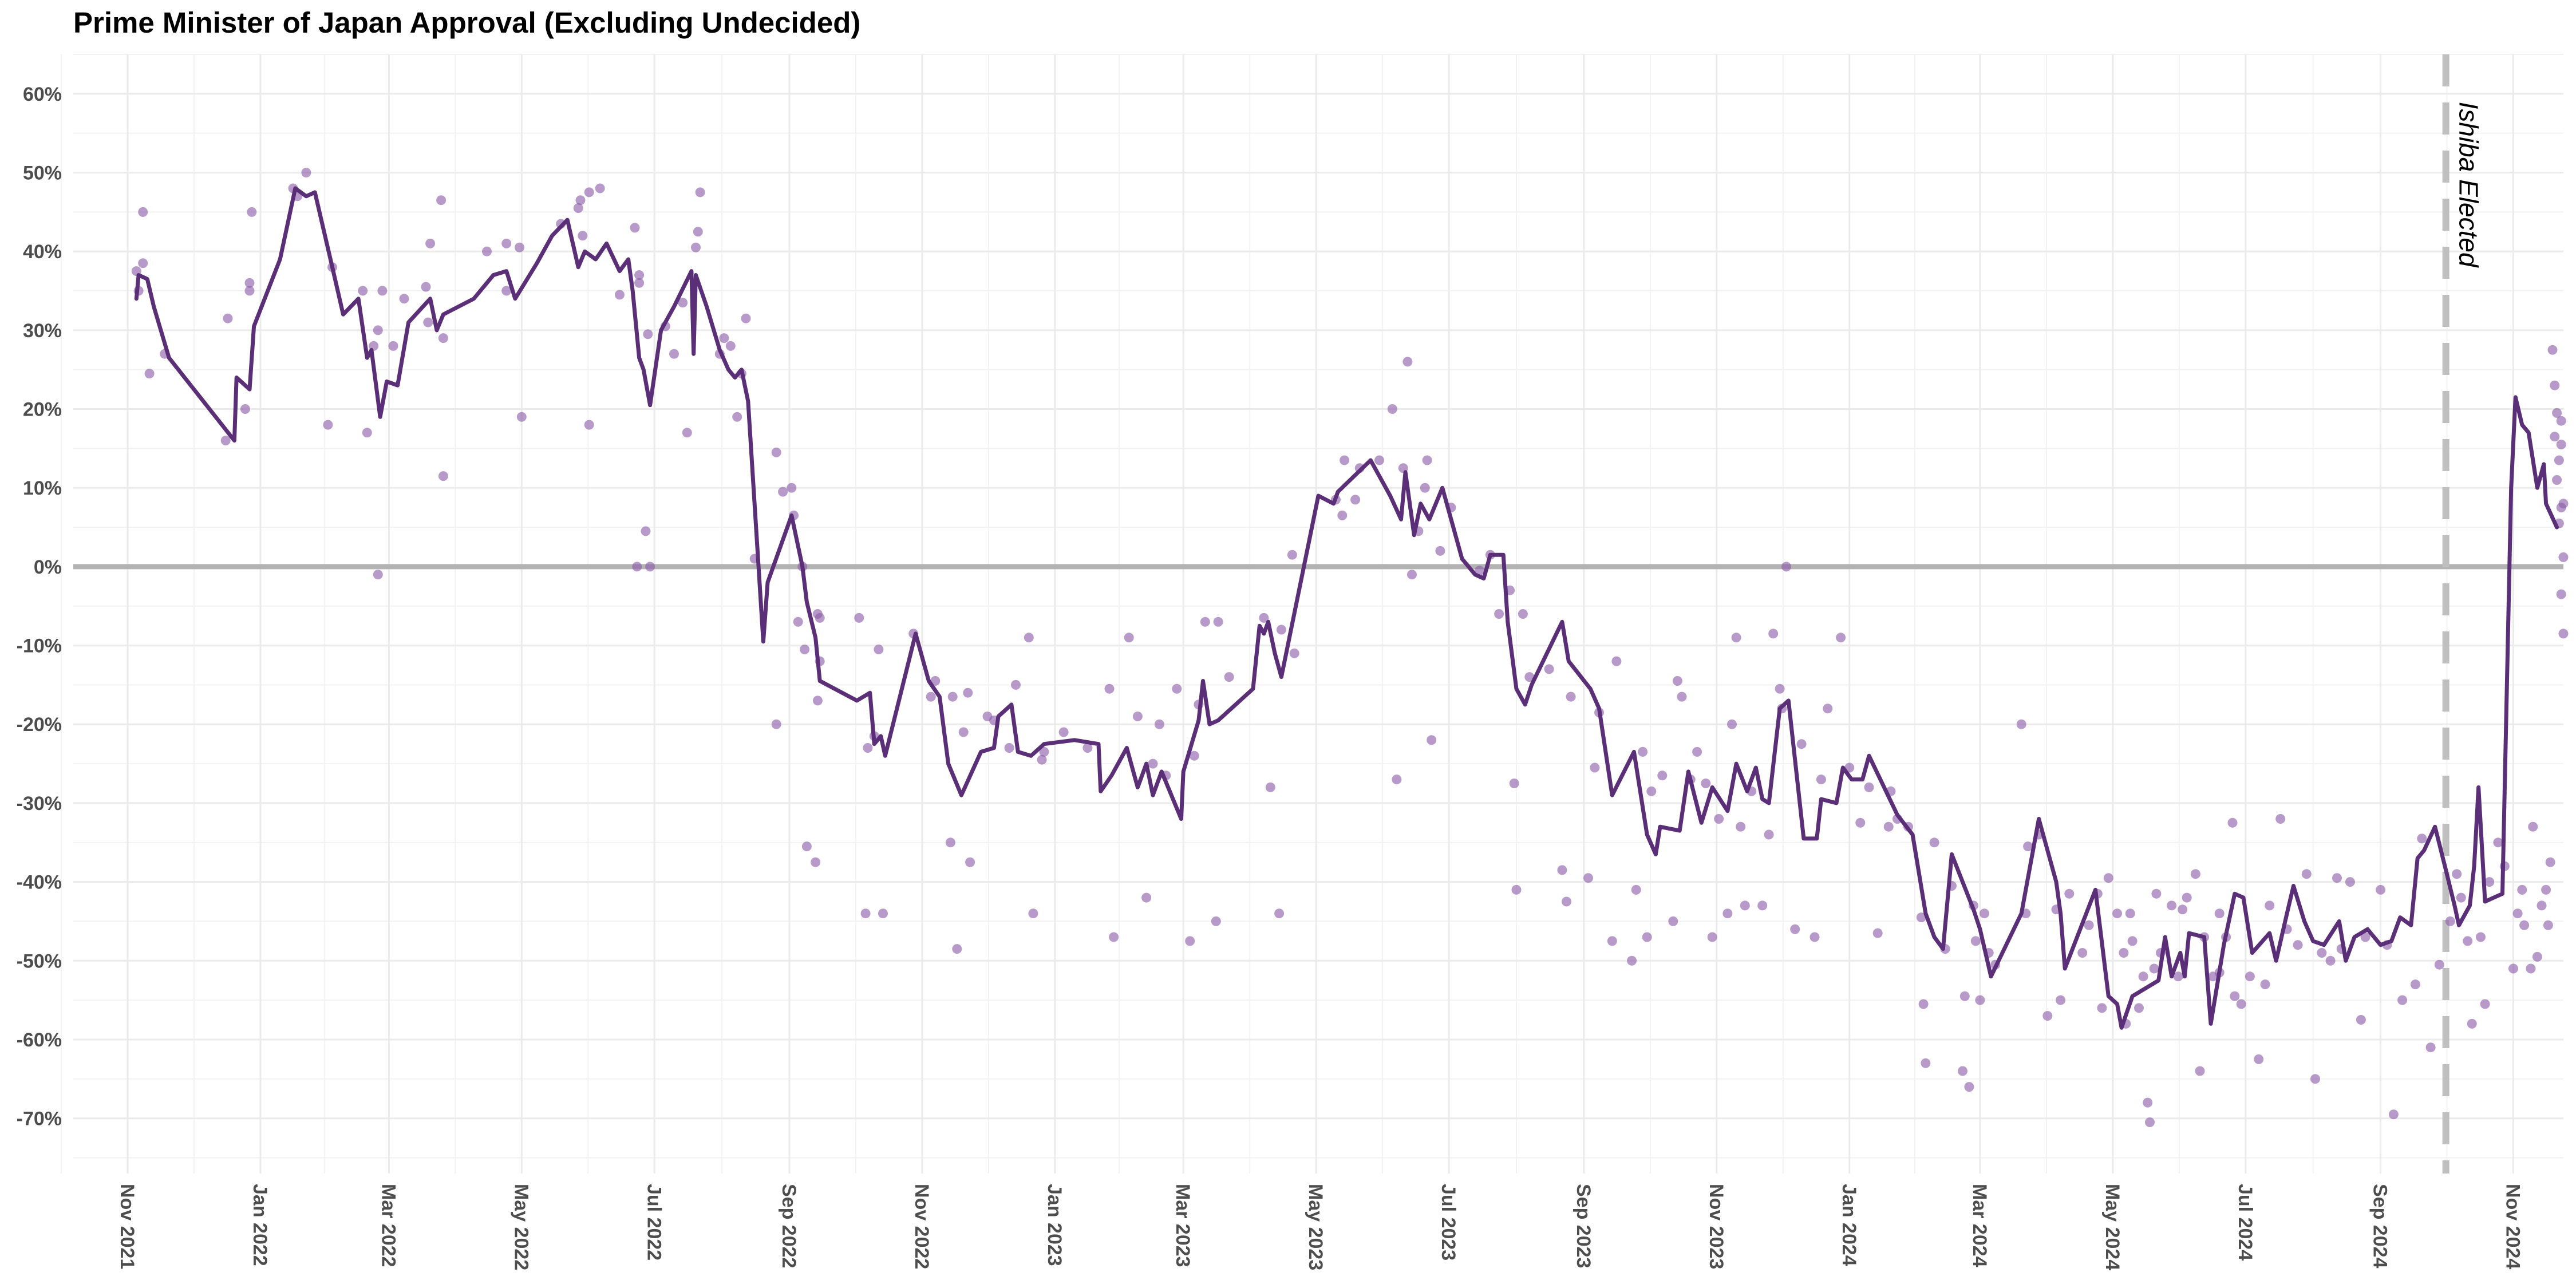 This screenshot has height=1288, width=2576. Describe the element at coordinates (521, 1227) in the screenshot. I see `x-tick-label: May 2022` at that location.